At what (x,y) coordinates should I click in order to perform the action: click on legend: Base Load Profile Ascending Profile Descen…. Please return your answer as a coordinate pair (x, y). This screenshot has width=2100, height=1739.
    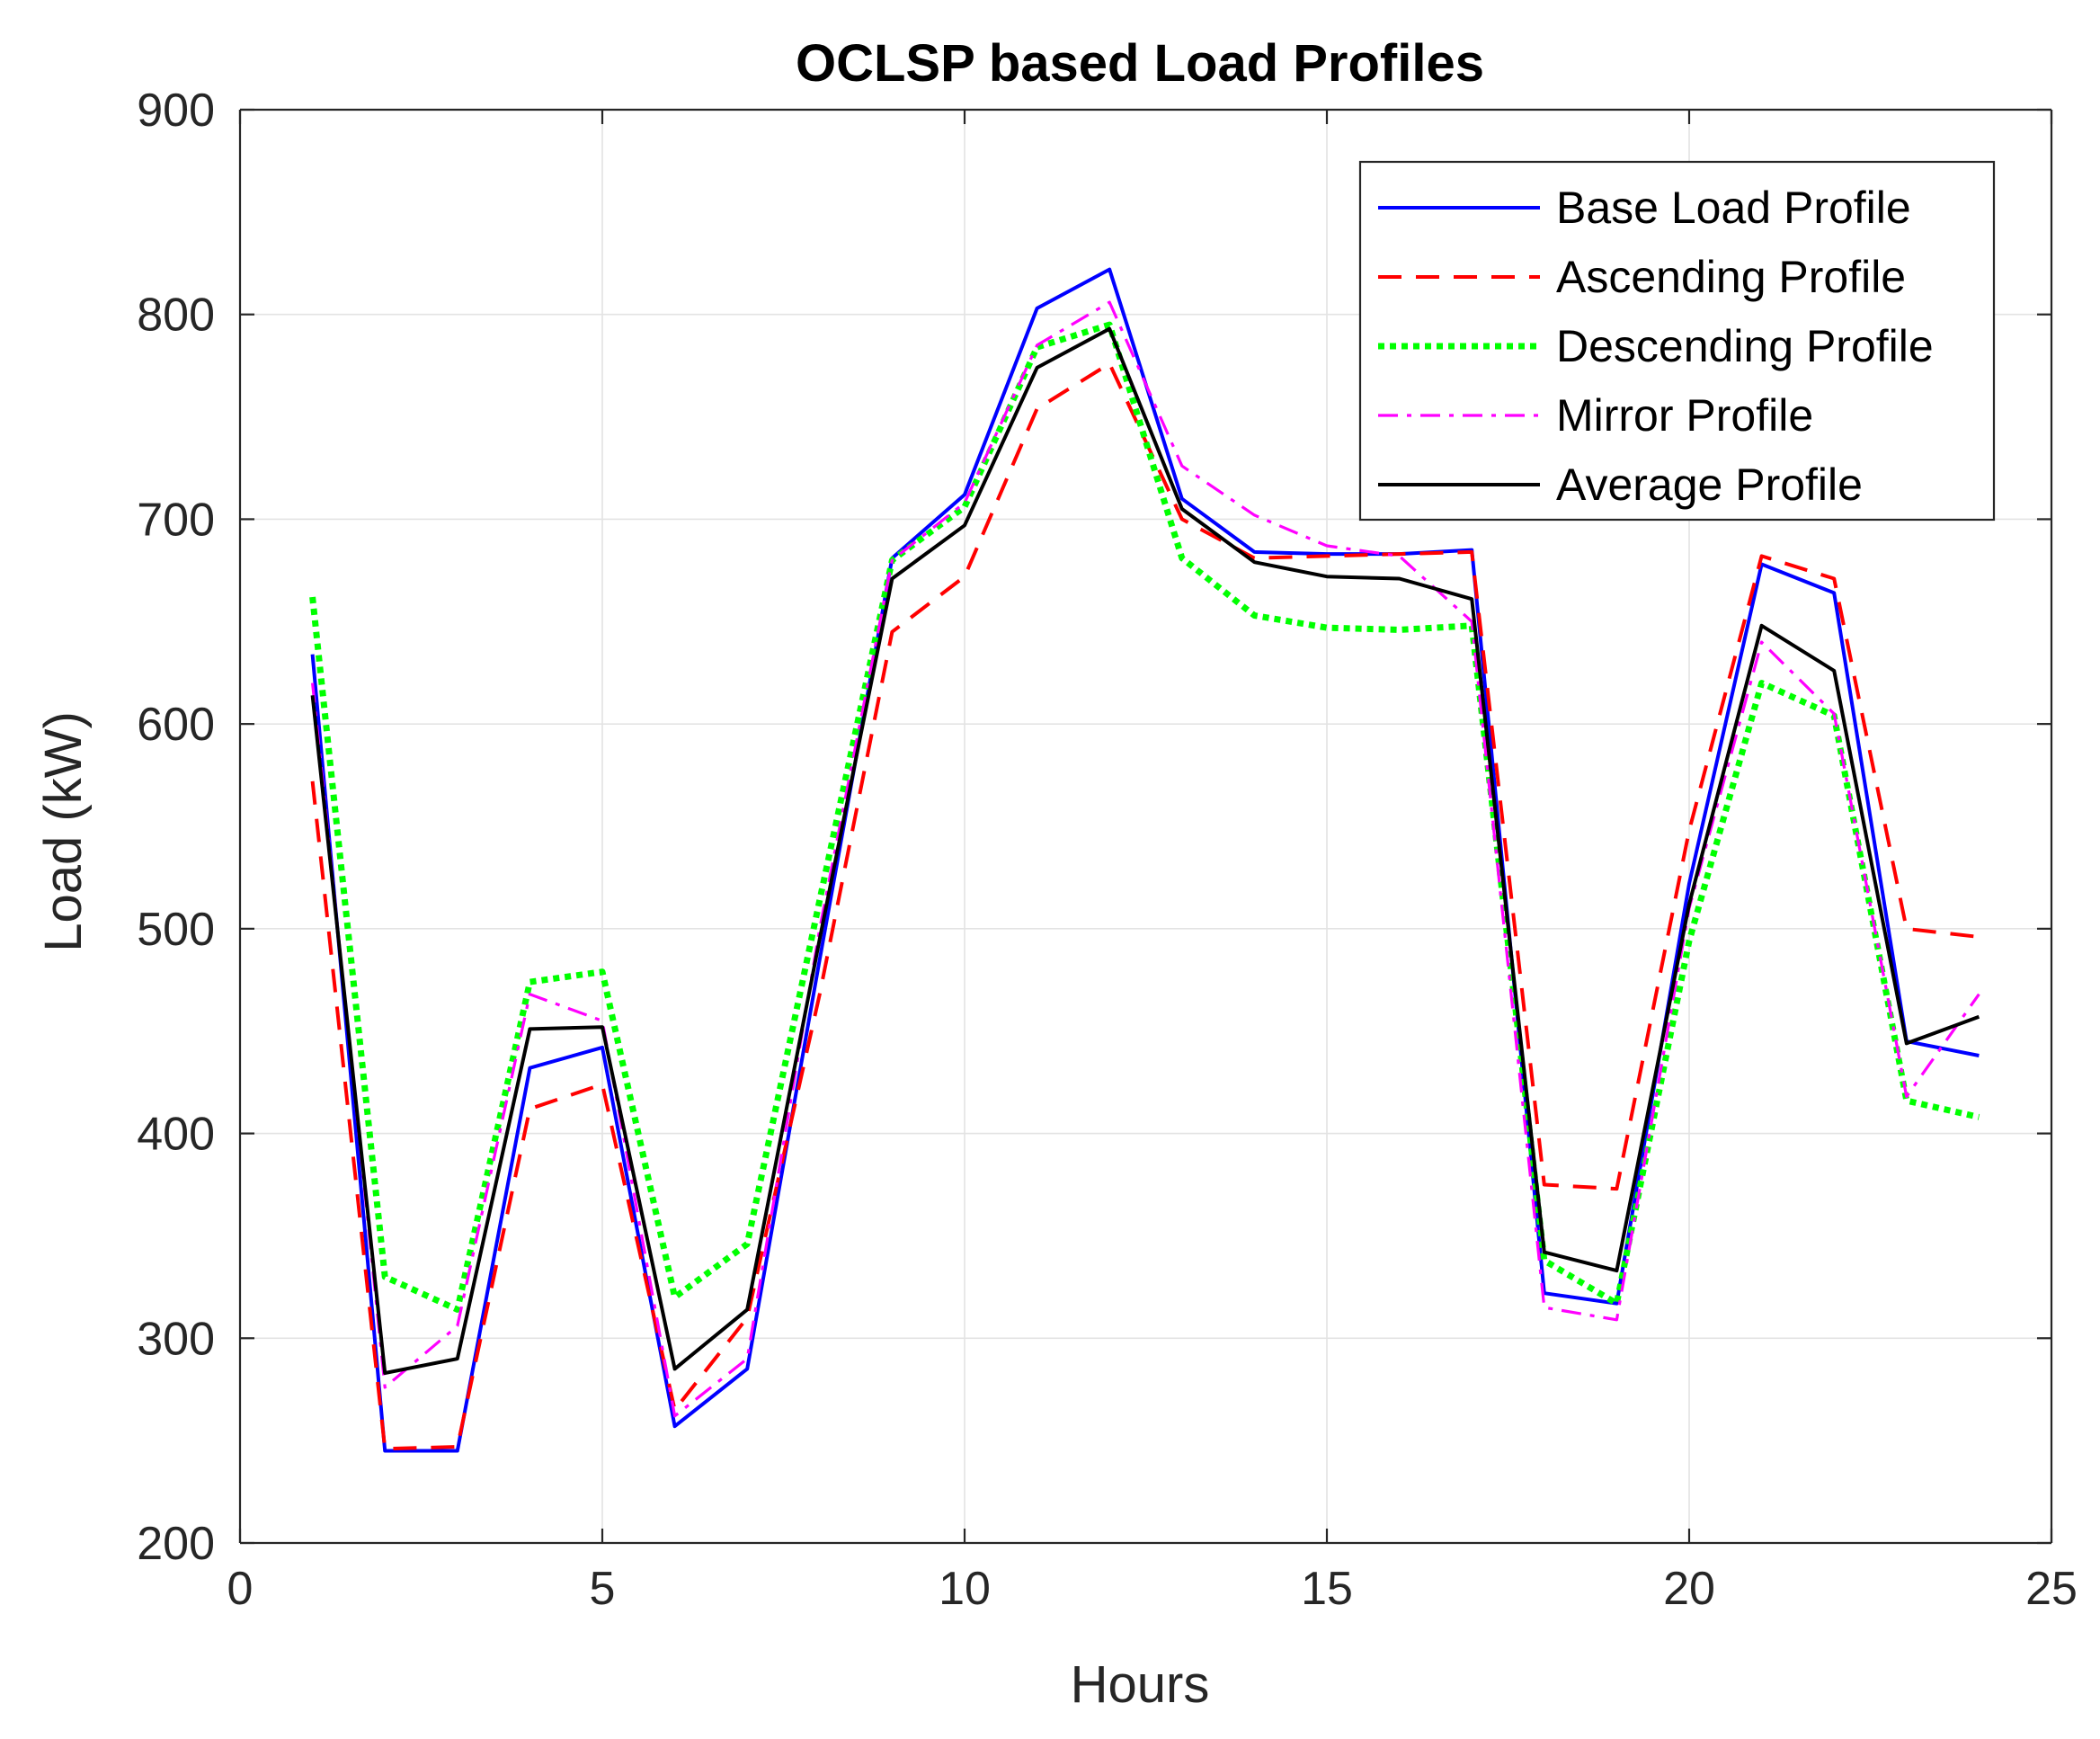
    Looking at the image, I should click on (1677, 341).